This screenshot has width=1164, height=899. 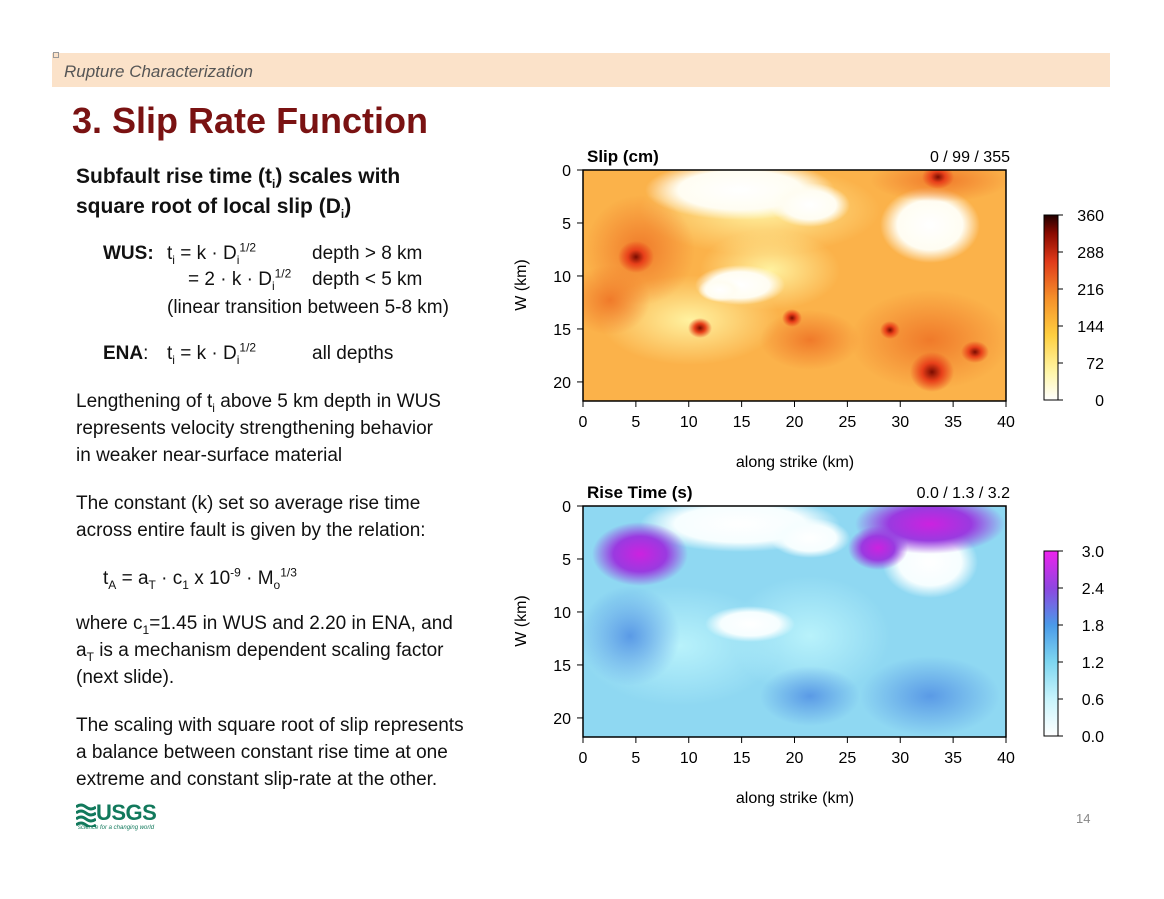 What do you see at coordinates (742, 758) in the screenshot?
I see `rt-xtick-label: 15` at bounding box center [742, 758].